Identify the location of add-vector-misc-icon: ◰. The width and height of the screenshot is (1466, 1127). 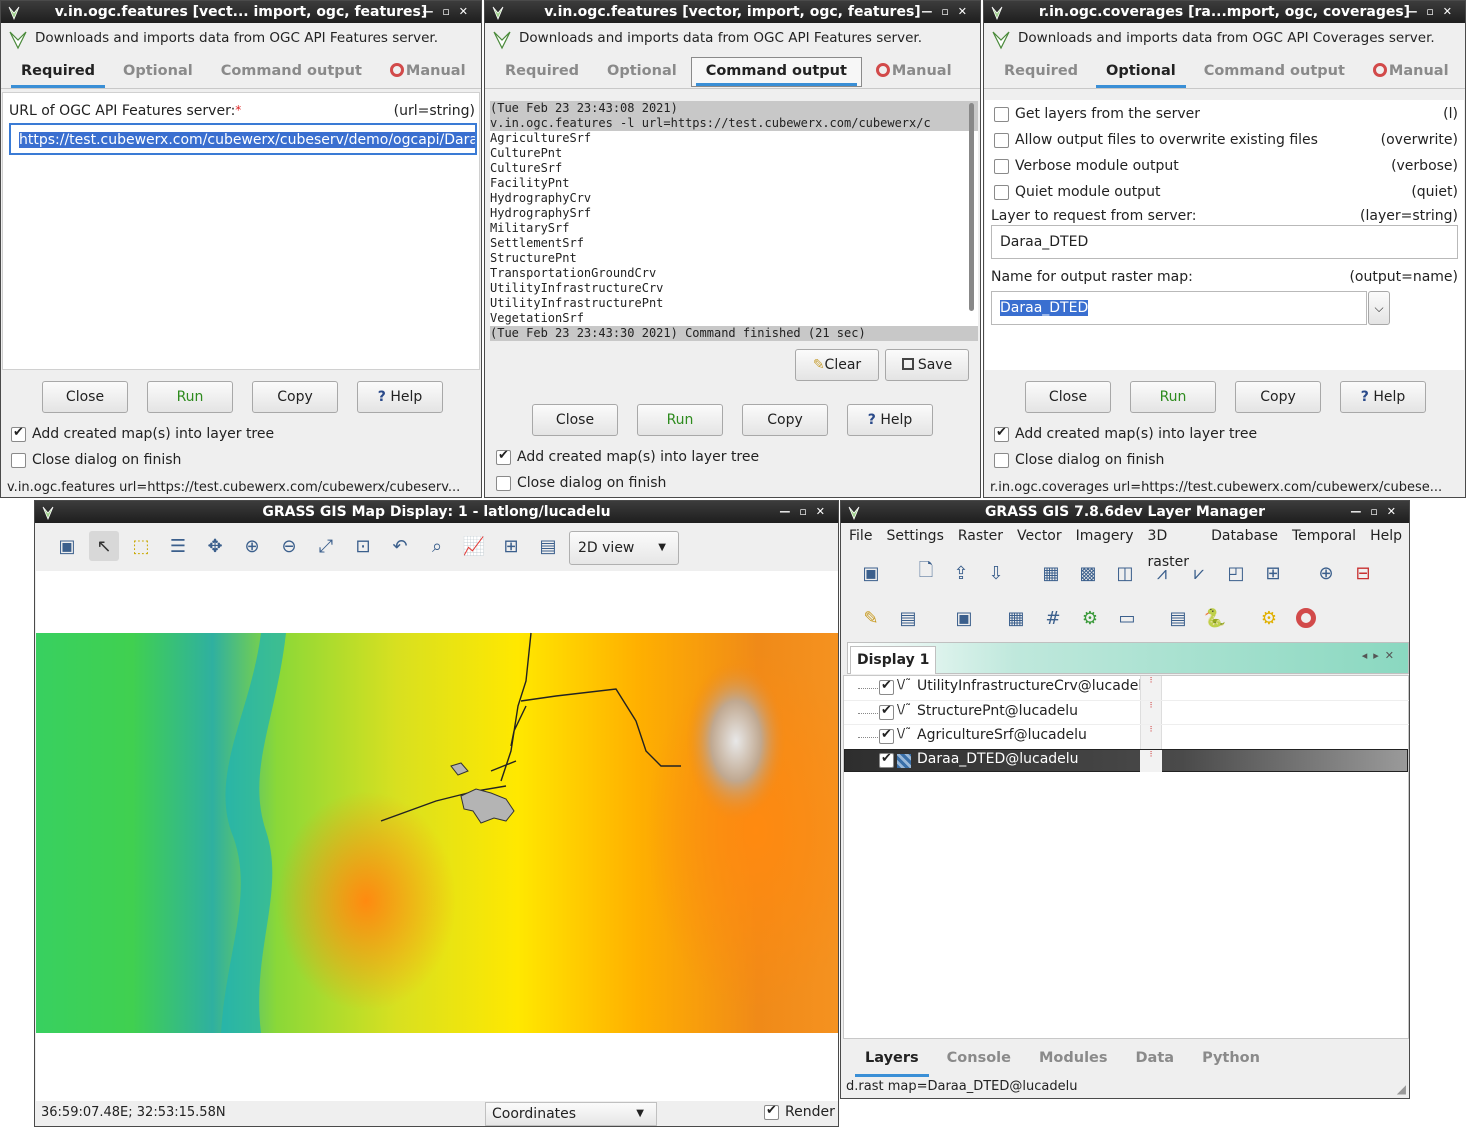
(1236, 573).